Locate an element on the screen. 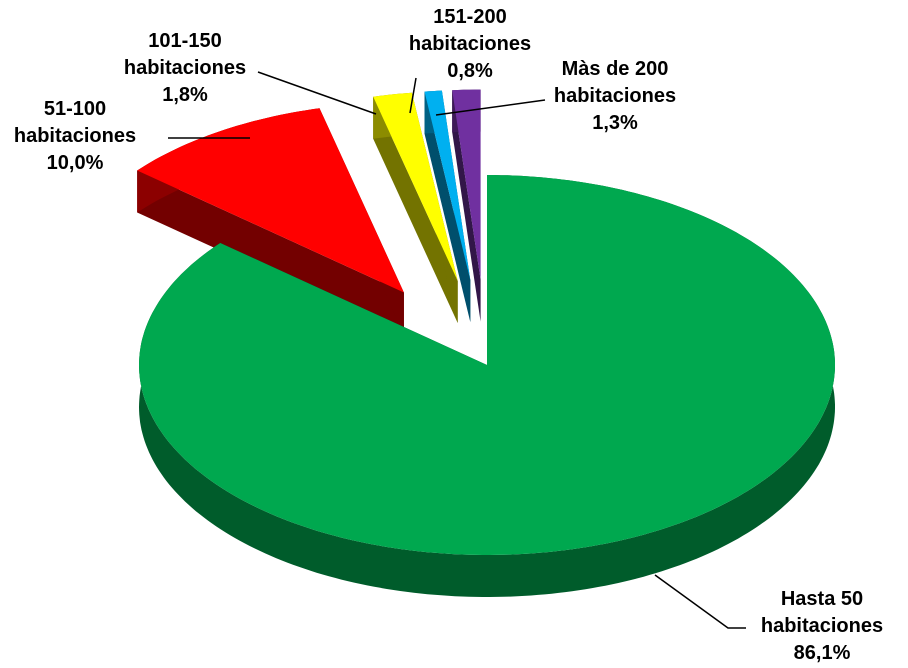  data-label: 101-150 habitaciones 1,8% is located at coordinates (185, 68).